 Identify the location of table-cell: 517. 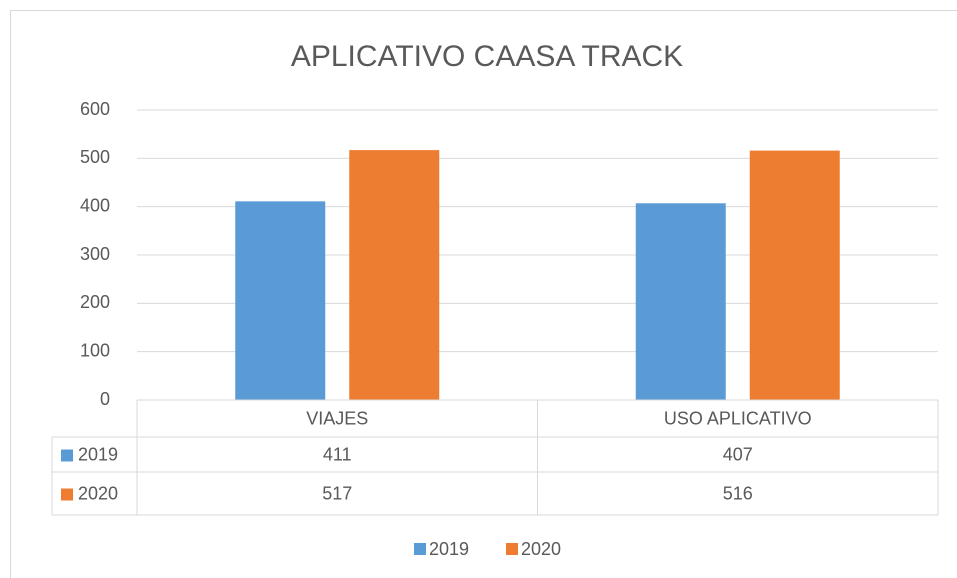
(337, 493).